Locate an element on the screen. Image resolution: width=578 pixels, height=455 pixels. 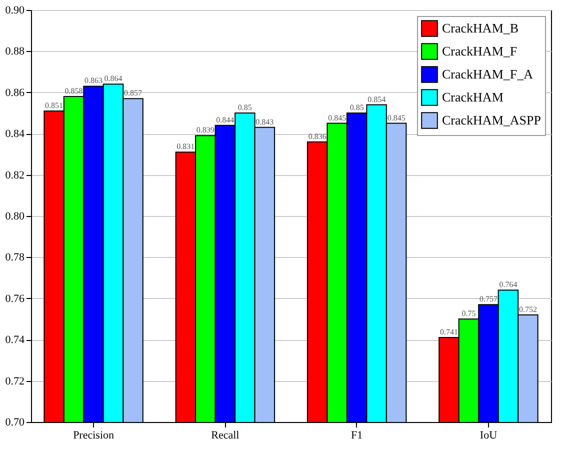
data-label: 0.831 is located at coordinates (185, 147).